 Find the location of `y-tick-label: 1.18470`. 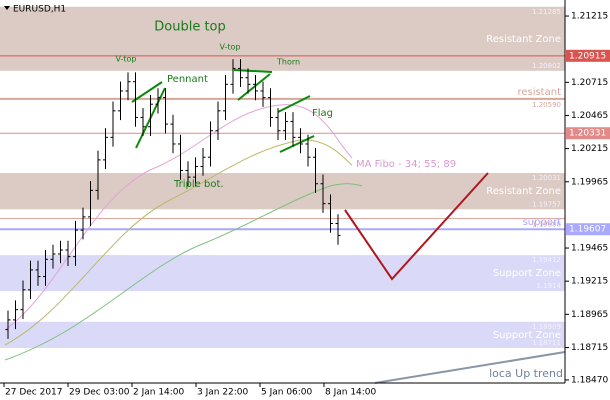

y-tick-label: 1.18470 is located at coordinates (589, 380).